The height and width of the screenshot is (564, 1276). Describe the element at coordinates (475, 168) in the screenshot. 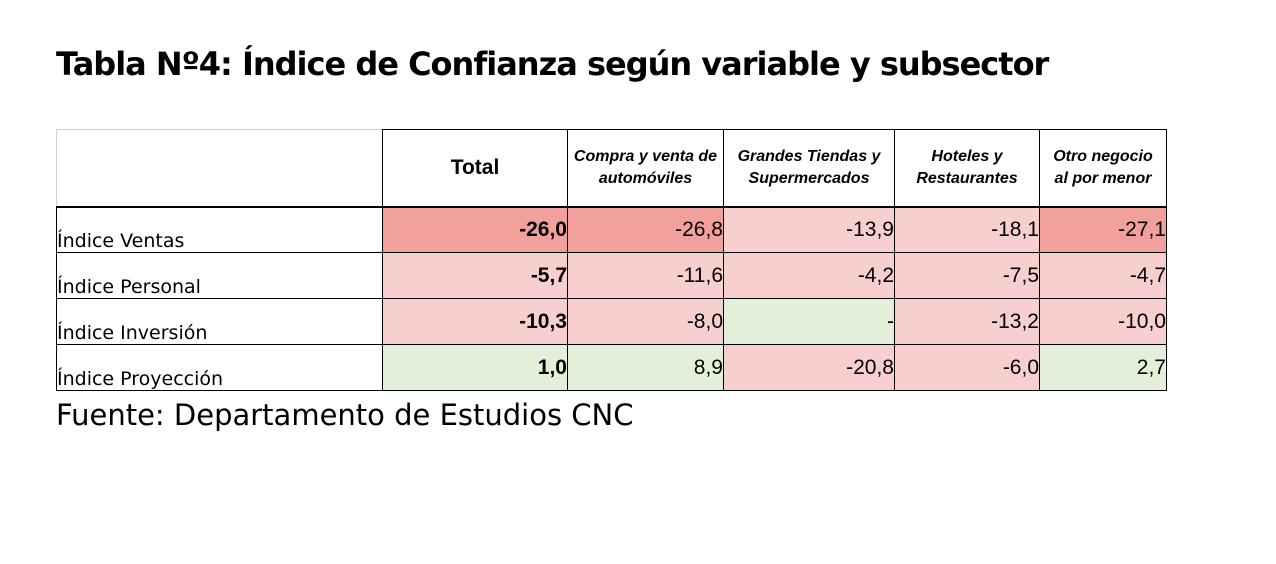

I see `column-header-total: Total` at that location.